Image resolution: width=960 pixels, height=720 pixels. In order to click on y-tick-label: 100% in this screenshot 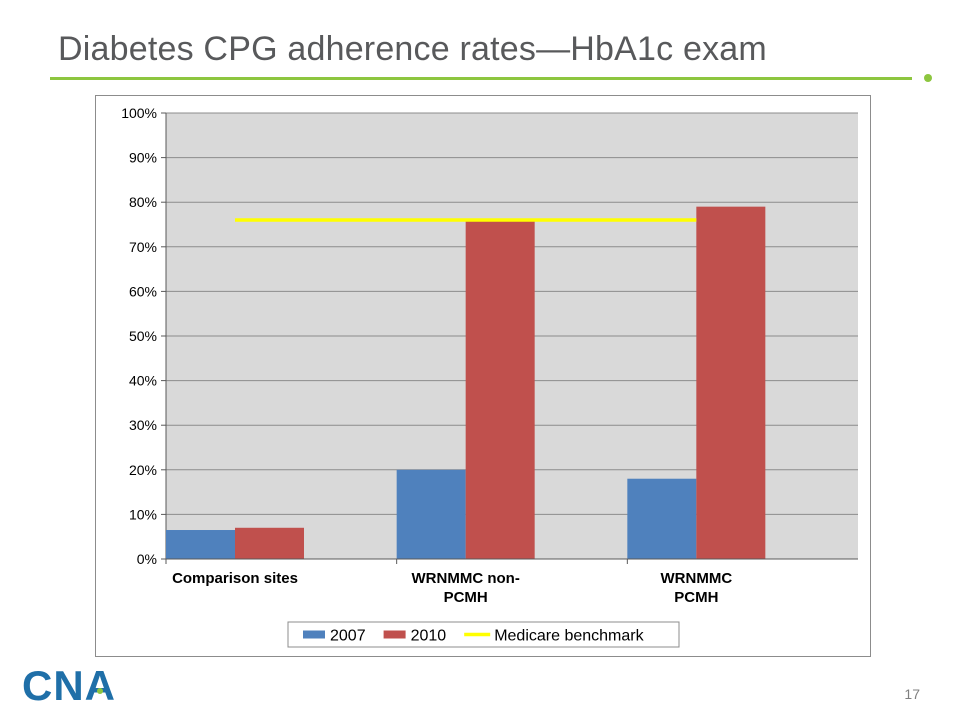, I will do `click(139, 113)`.